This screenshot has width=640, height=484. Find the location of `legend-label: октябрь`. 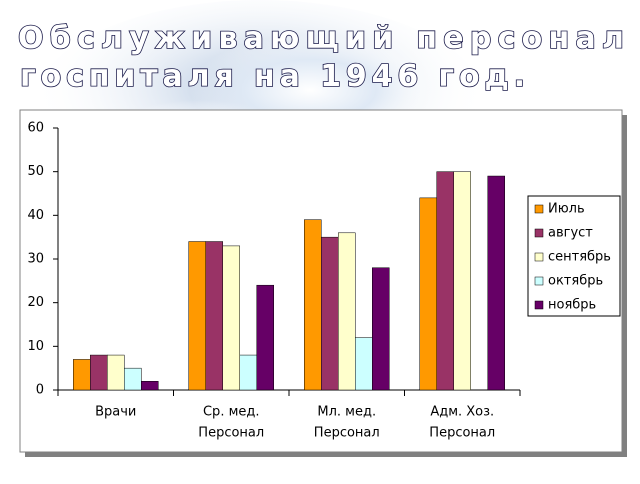

legend-label: октябрь is located at coordinates (575, 281).